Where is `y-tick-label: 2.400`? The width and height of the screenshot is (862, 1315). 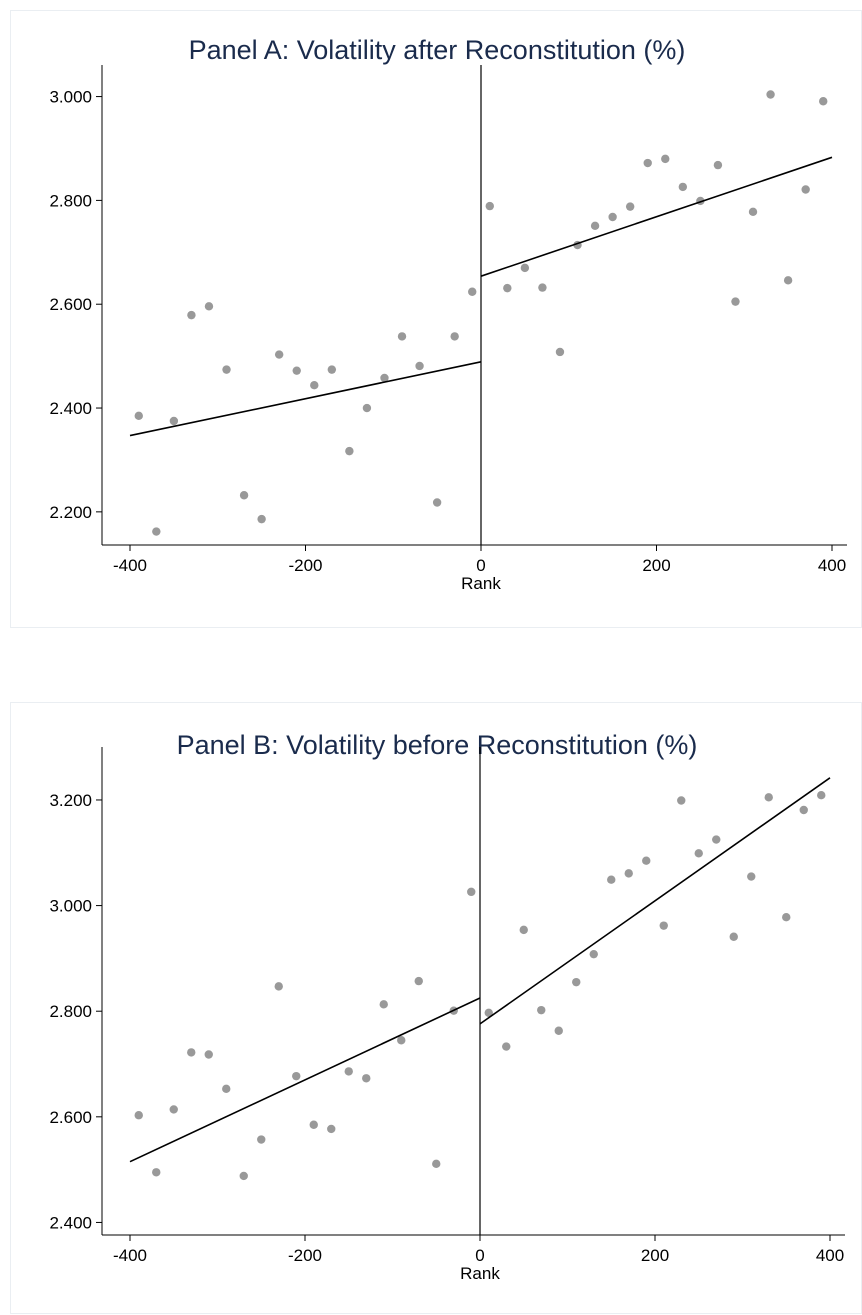 y-tick-label: 2.400 is located at coordinates (70, 1222).